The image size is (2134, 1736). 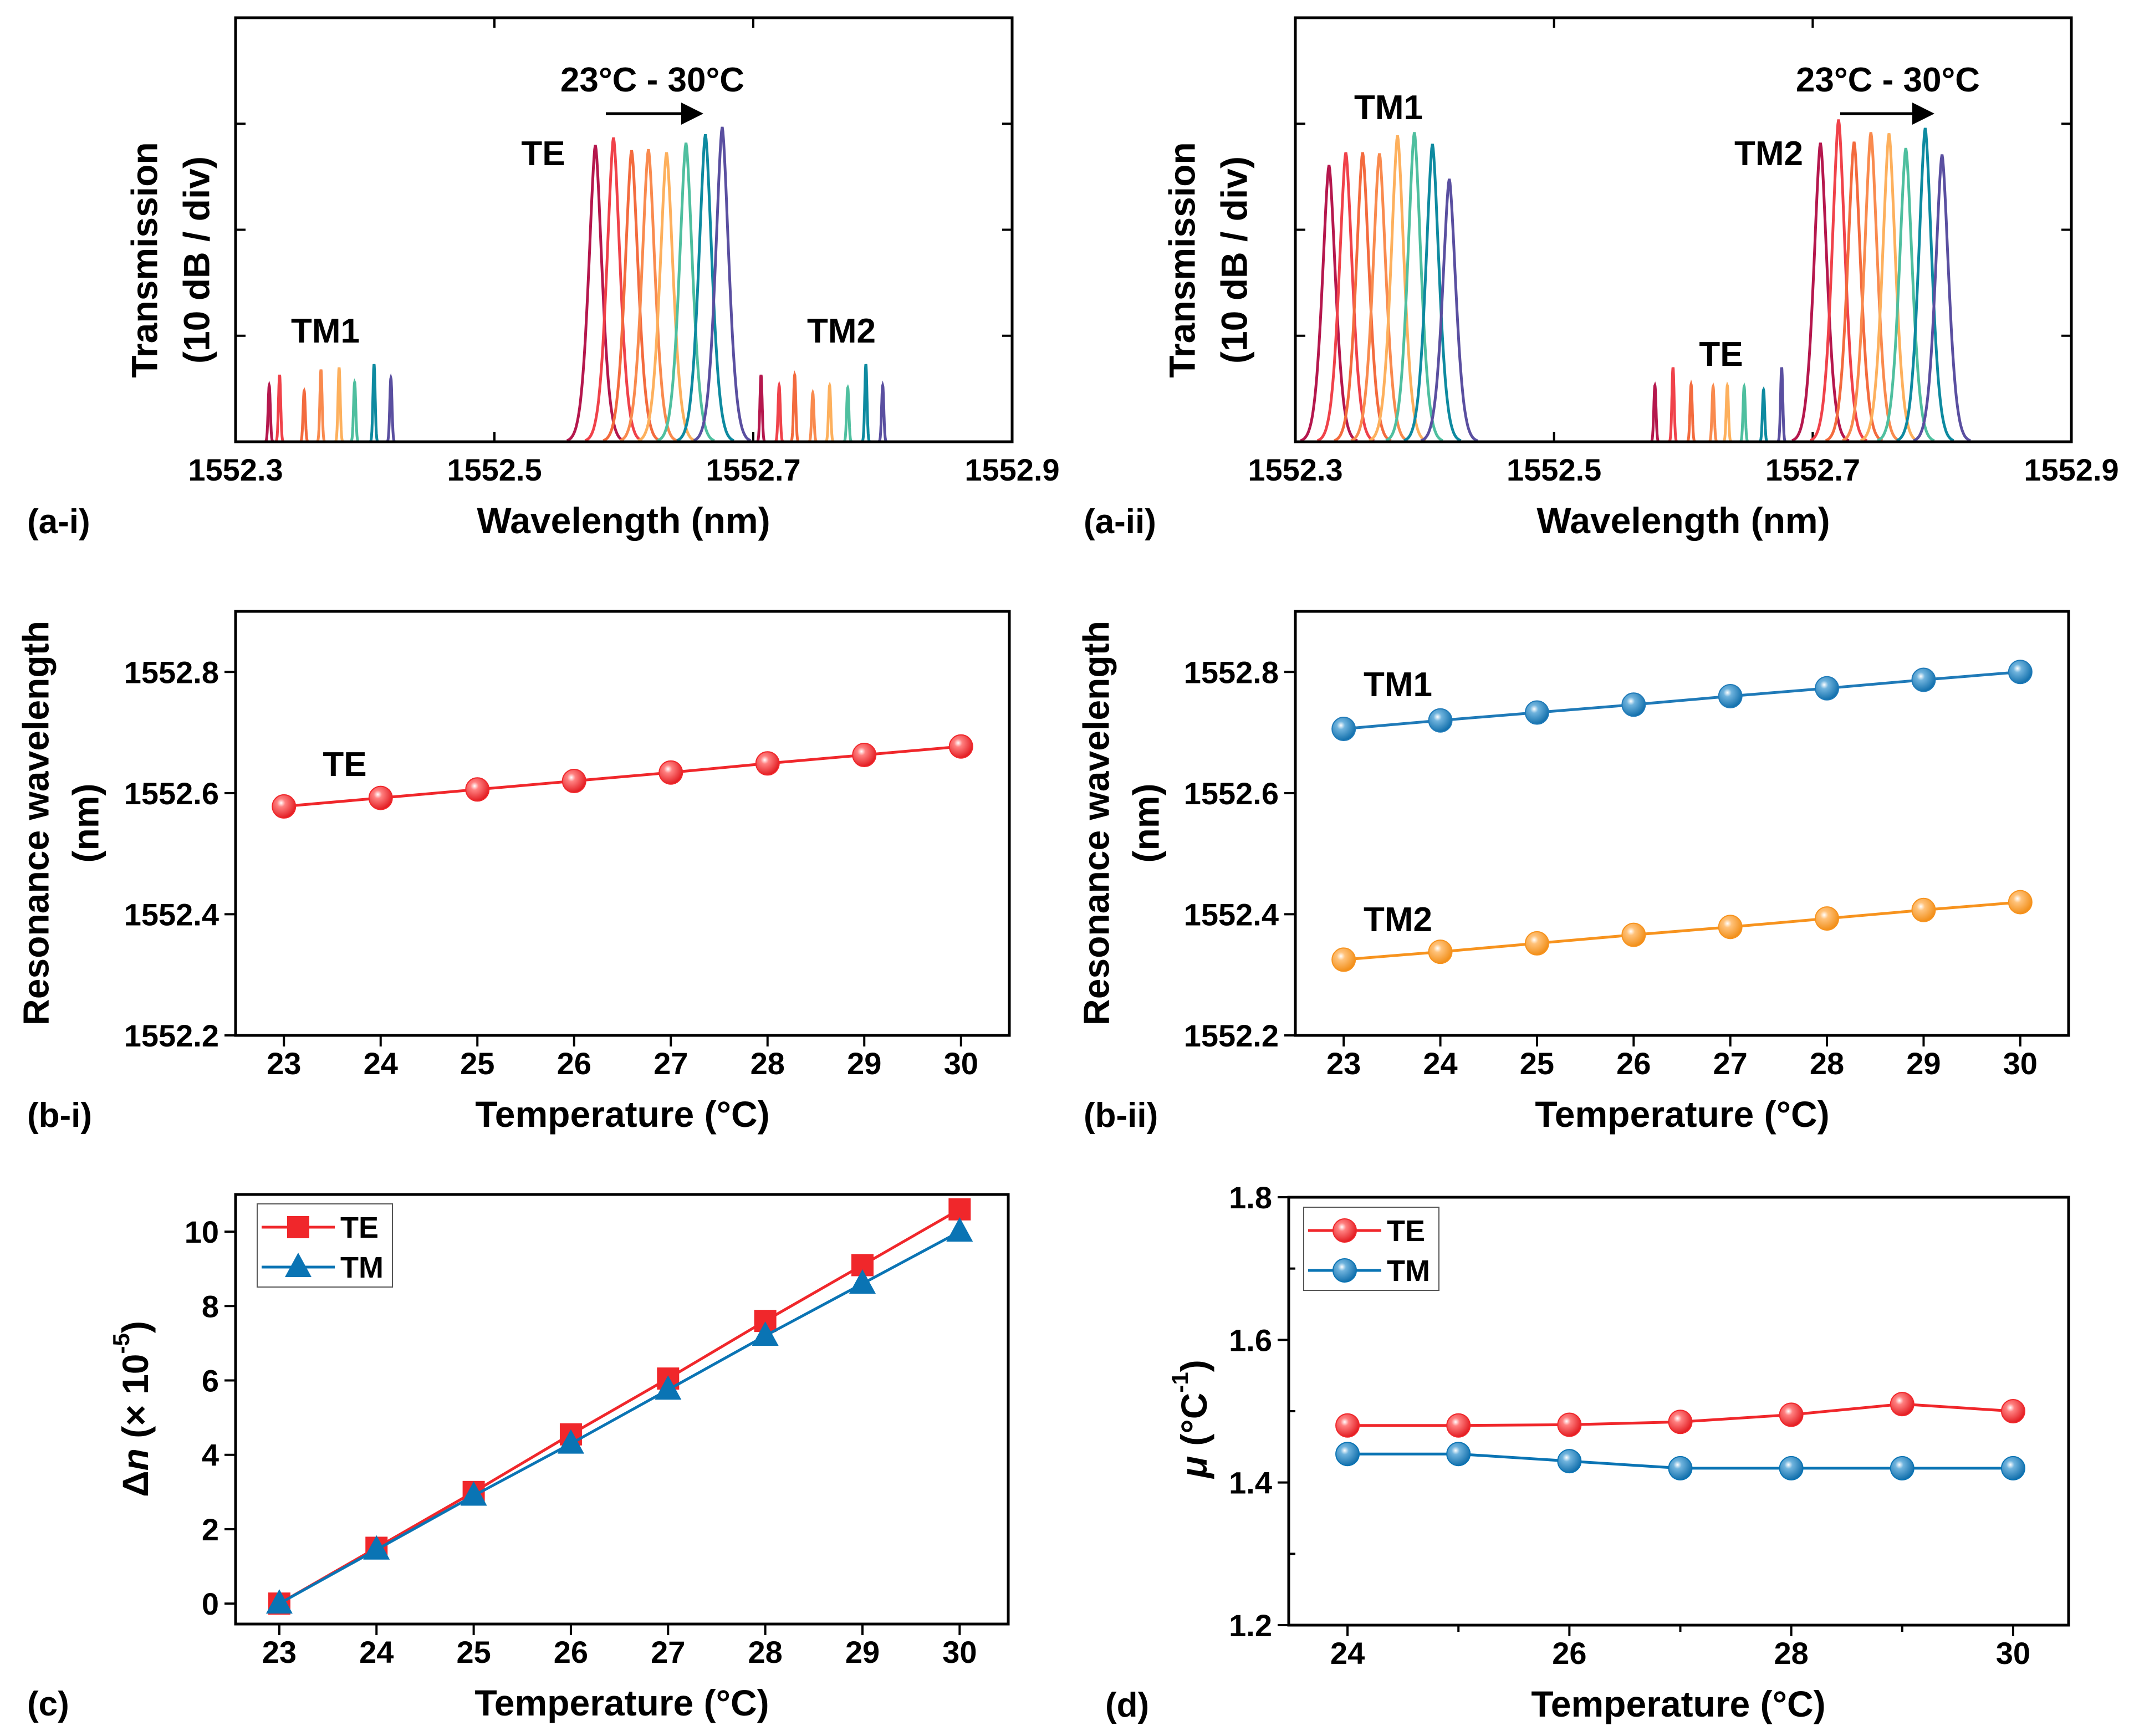 I want to click on peak-tm2-24C, so click(x=1838, y=280).